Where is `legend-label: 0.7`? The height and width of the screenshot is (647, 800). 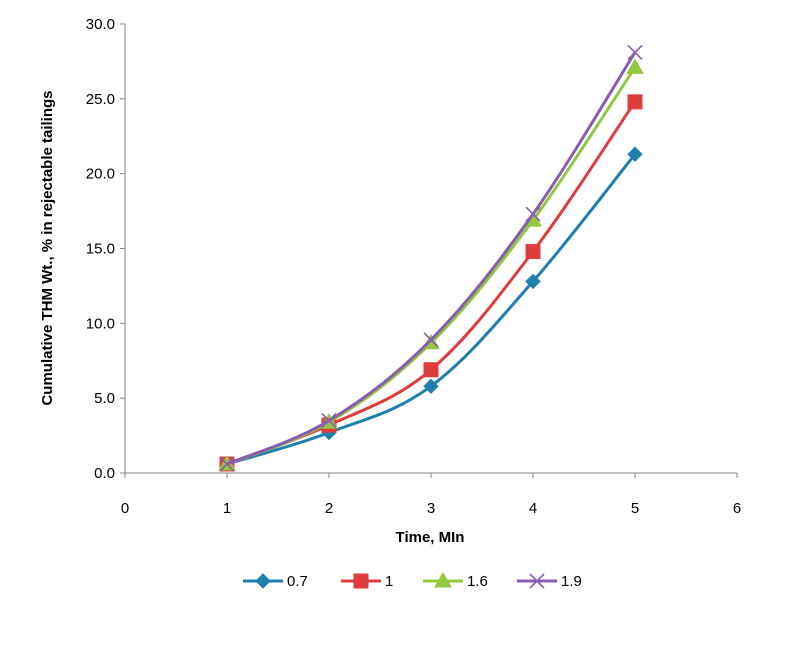 legend-label: 0.7 is located at coordinates (297, 581).